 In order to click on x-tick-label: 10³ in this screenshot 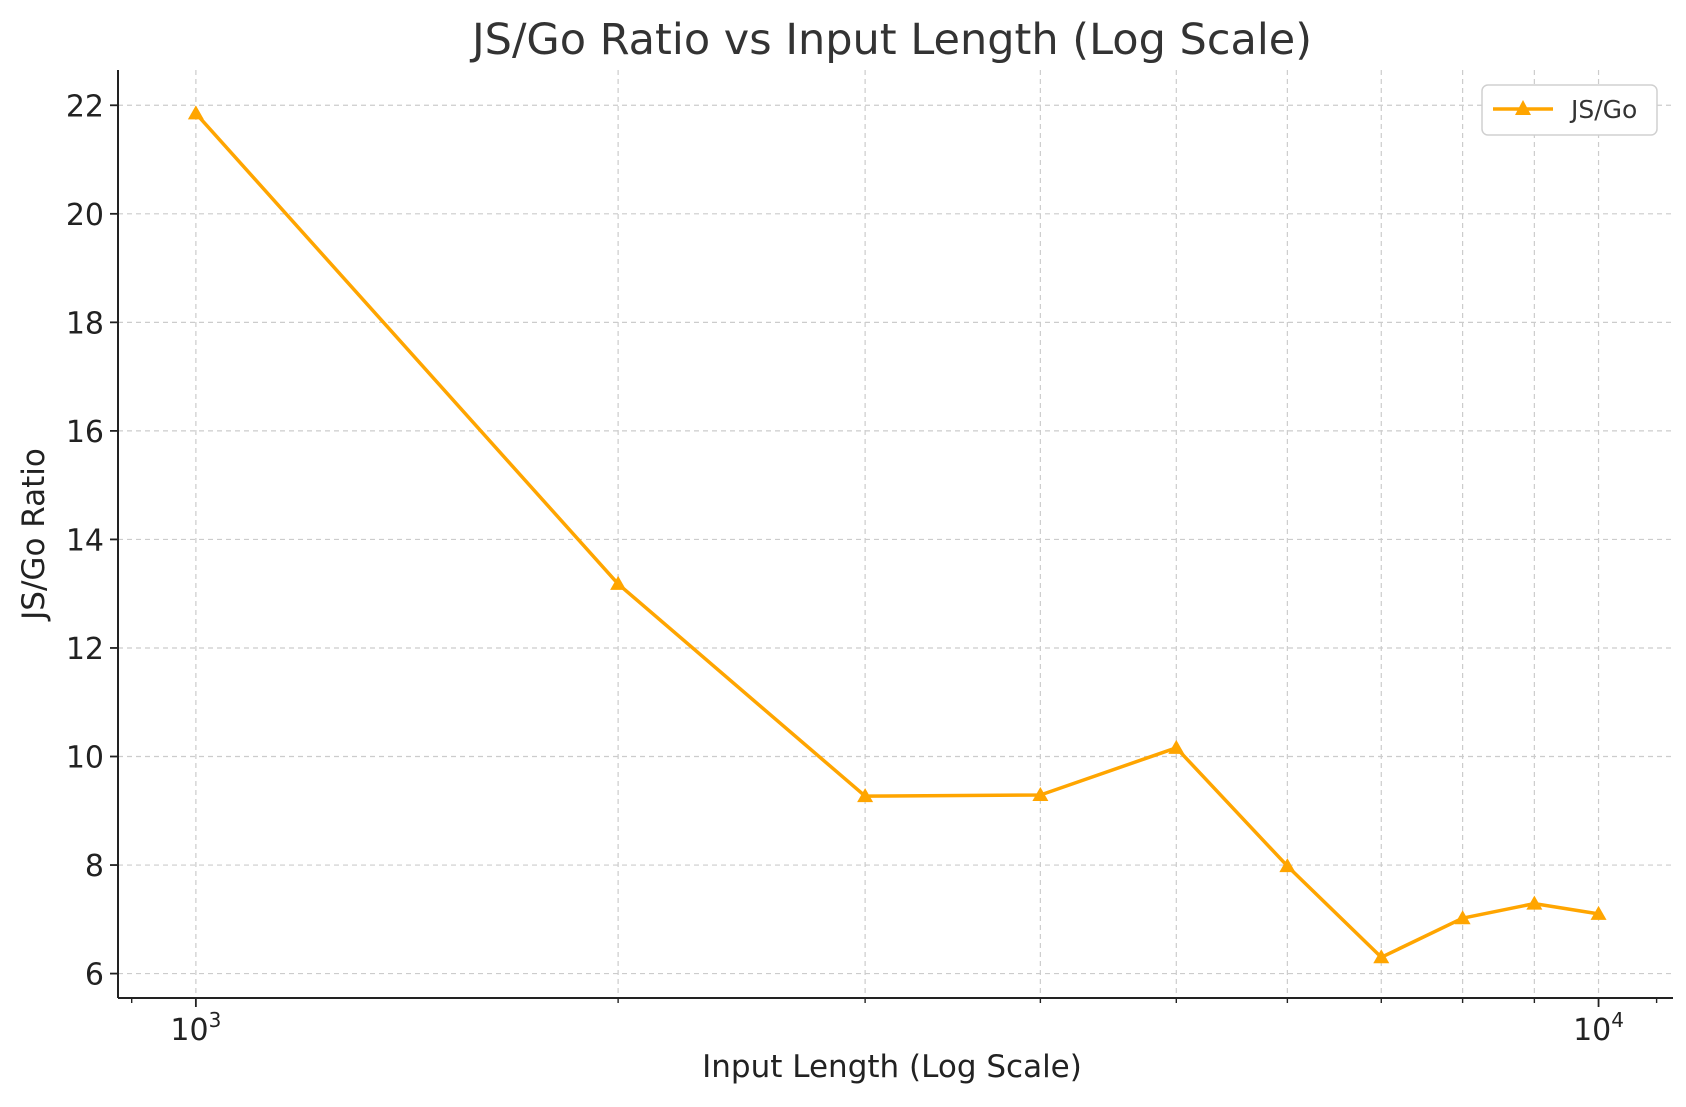, I will do `click(195, 1028)`.